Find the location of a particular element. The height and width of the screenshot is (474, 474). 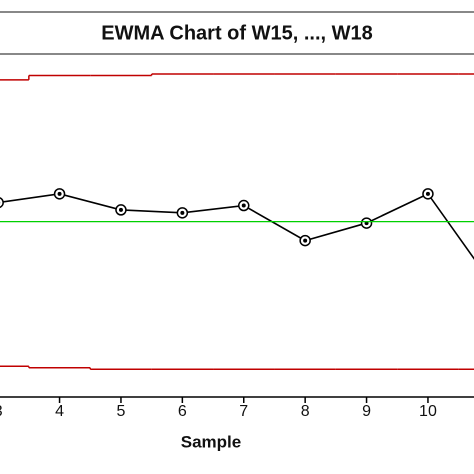

x-tick-label: 4 is located at coordinates (59, 411).